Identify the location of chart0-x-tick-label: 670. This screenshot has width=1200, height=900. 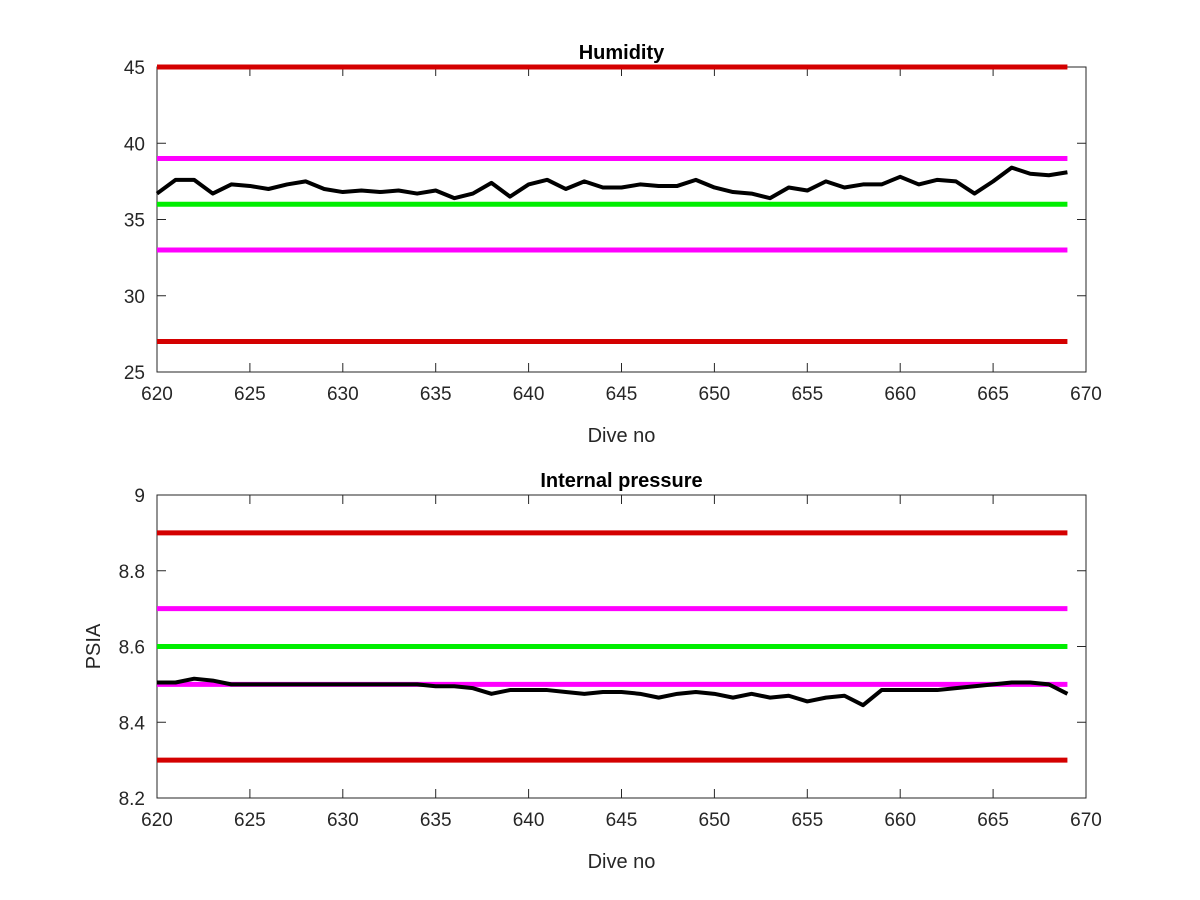
(1086, 394).